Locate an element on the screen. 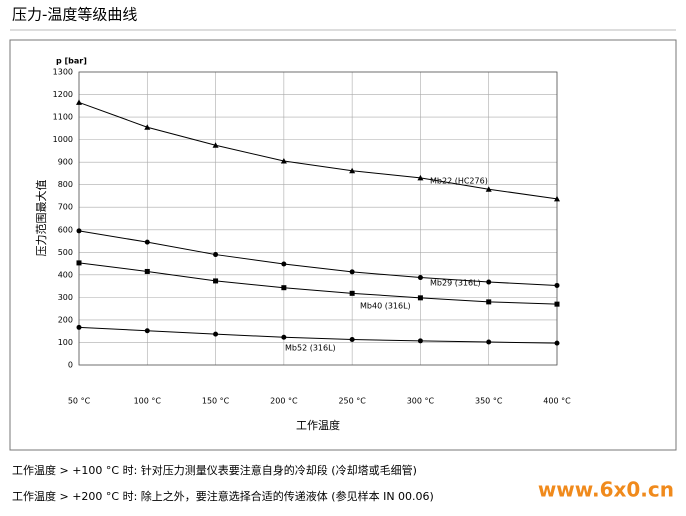 The height and width of the screenshot is (516, 686). y-tick-label: 500 is located at coordinates (65, 252).